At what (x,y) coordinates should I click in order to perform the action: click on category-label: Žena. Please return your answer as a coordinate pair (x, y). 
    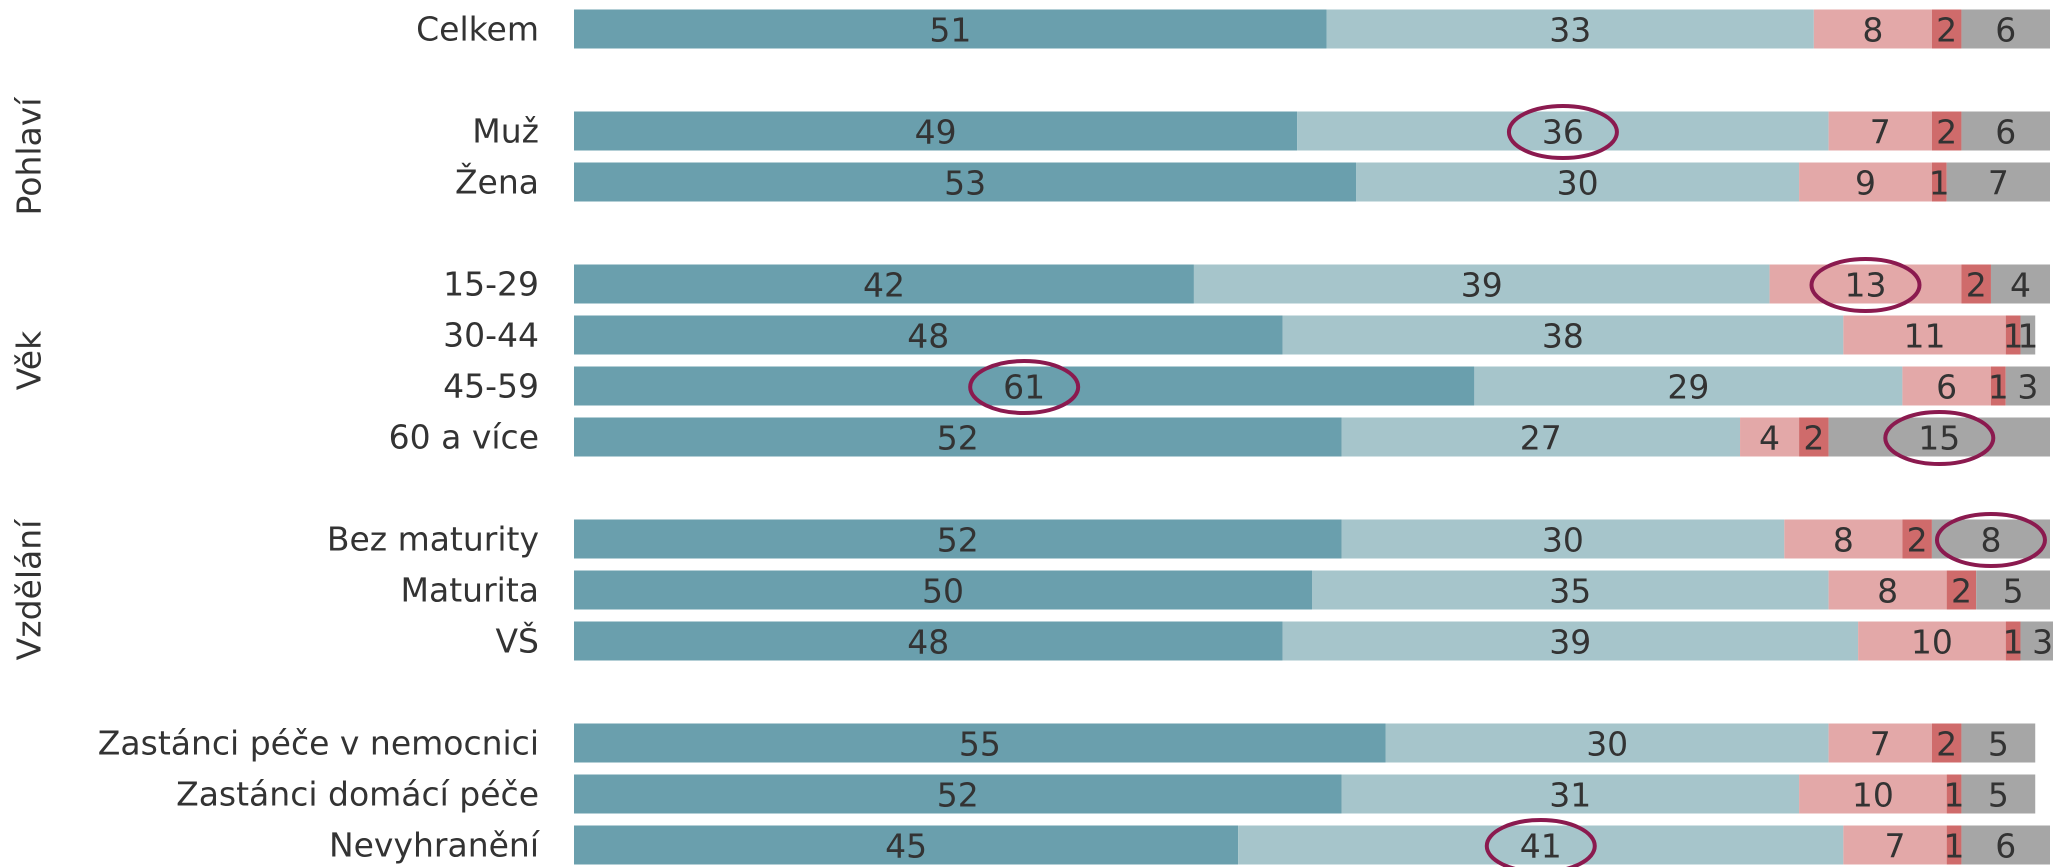
    Looking at the image, I should click on (497, 182).